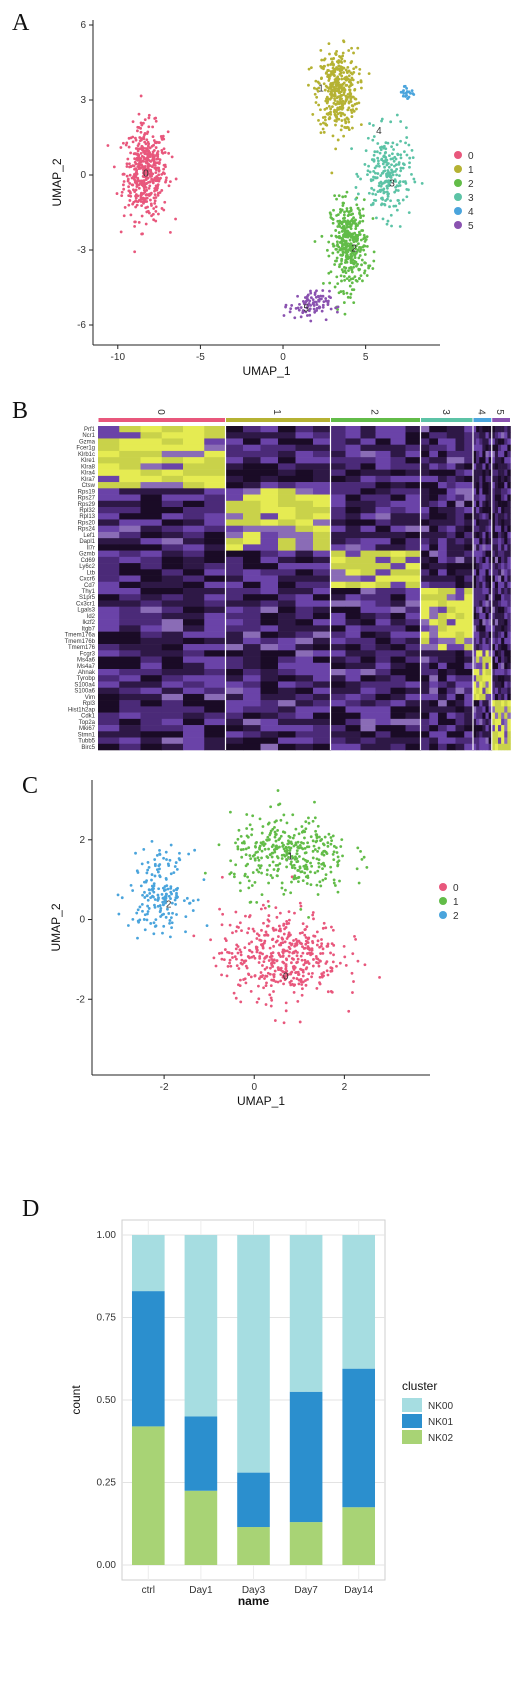 The width and height of the screenshot is (531, 1699). What do you see at coordinates (278, 420) in the screenshot?
I see `column-bar` at bounding box center [278, 420].